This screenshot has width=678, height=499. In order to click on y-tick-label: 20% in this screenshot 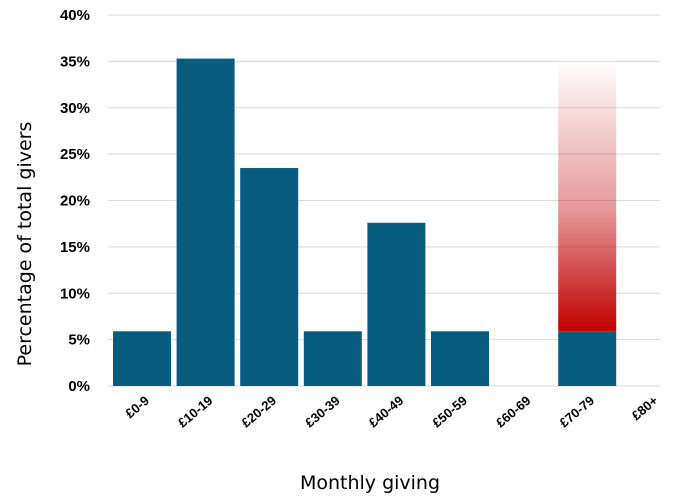, I will do `click(75, 201)`.